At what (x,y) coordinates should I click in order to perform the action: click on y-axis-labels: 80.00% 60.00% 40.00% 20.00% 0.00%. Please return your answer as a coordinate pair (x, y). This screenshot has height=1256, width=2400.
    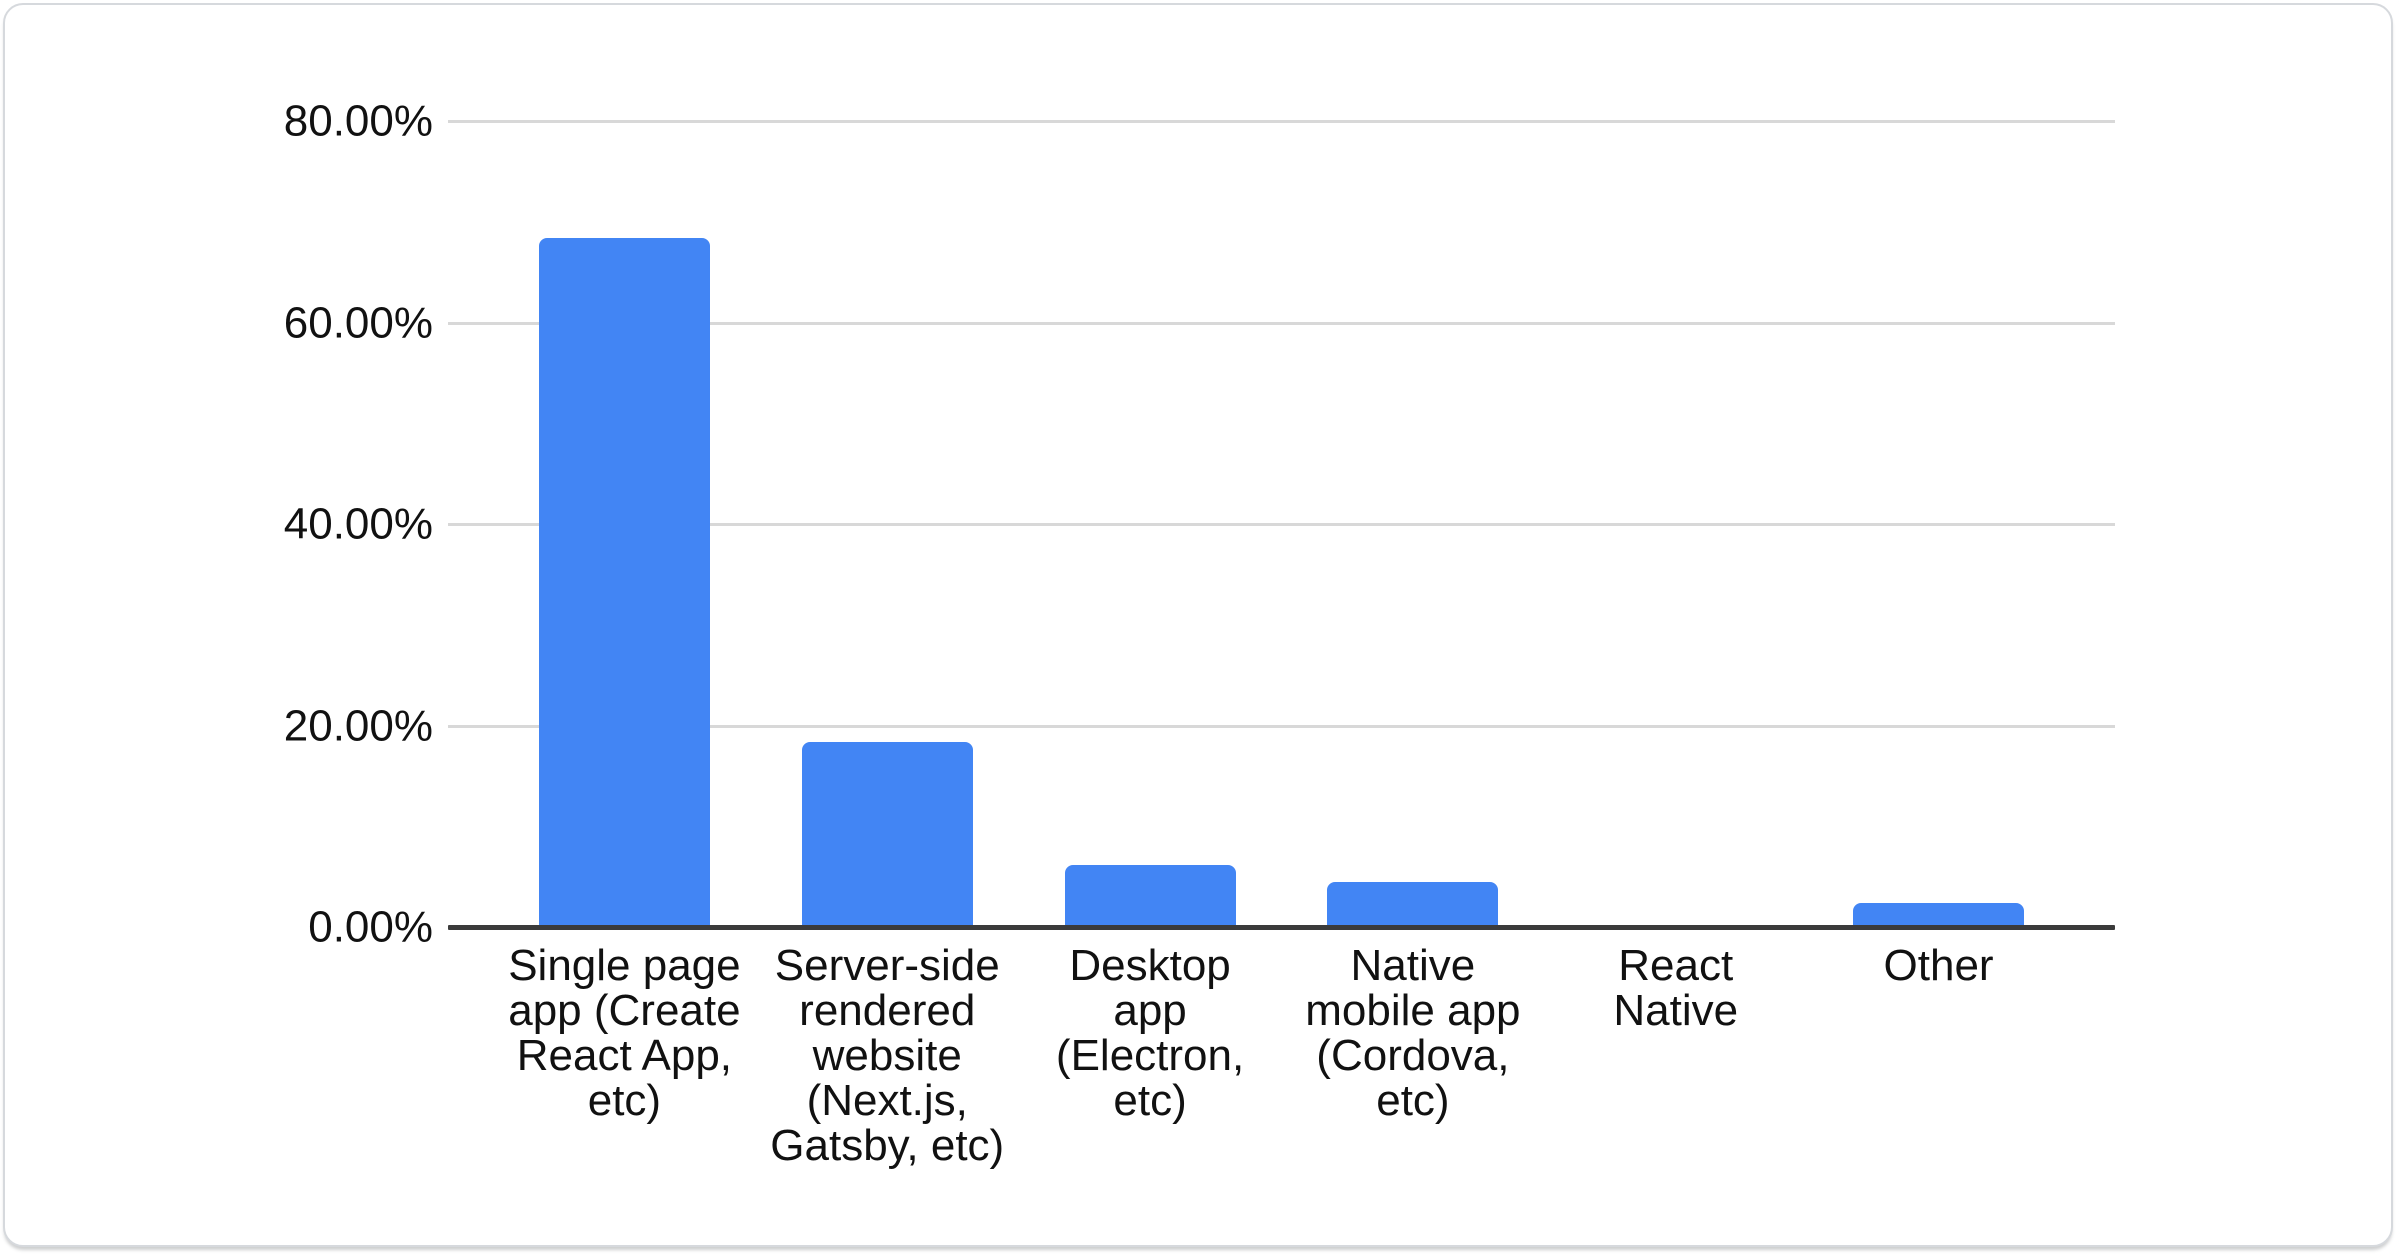
    Looking at the image, I should click on (219, 524).